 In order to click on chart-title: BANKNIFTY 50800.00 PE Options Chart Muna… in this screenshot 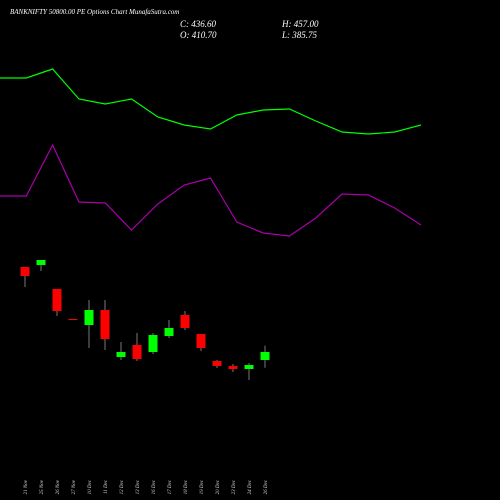, I will do `click(94, 12)`.